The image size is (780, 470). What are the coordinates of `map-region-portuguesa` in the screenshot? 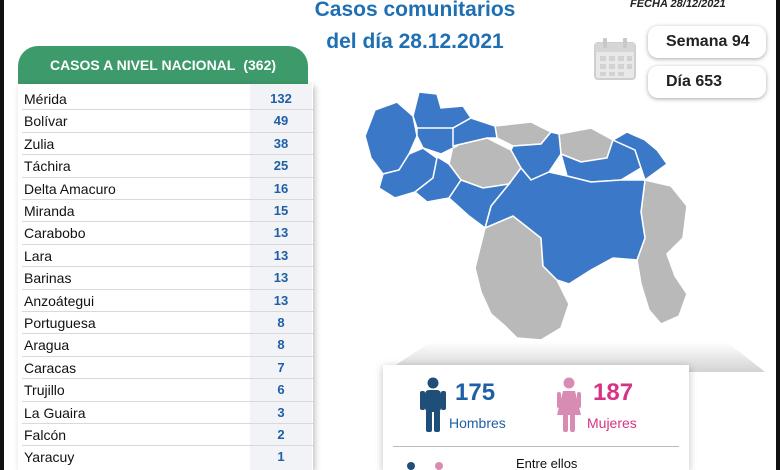 It's located at (479, 204).